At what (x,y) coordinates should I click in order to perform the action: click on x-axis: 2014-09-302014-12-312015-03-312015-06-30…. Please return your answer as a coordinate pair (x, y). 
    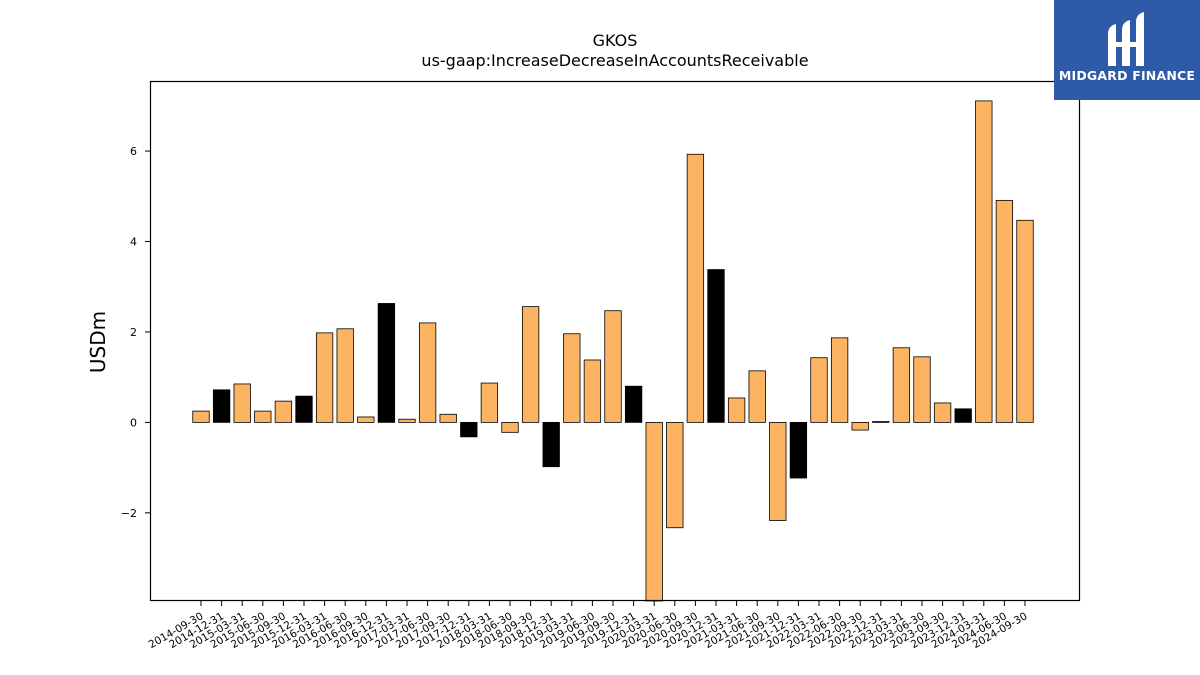
    Looking at the image, I should click on (588, 626).